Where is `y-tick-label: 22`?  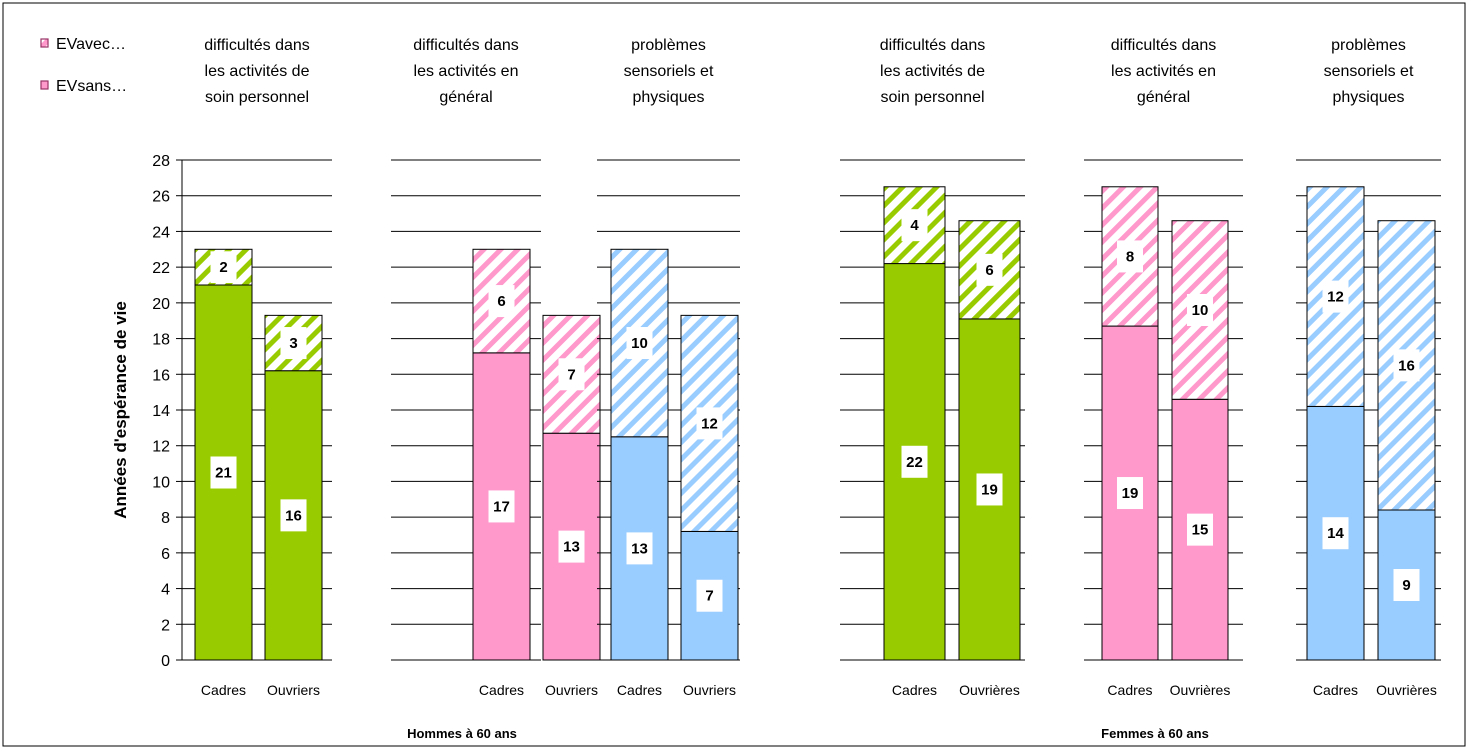 y-tick-label: 22 is located at coordinates (161, 268).